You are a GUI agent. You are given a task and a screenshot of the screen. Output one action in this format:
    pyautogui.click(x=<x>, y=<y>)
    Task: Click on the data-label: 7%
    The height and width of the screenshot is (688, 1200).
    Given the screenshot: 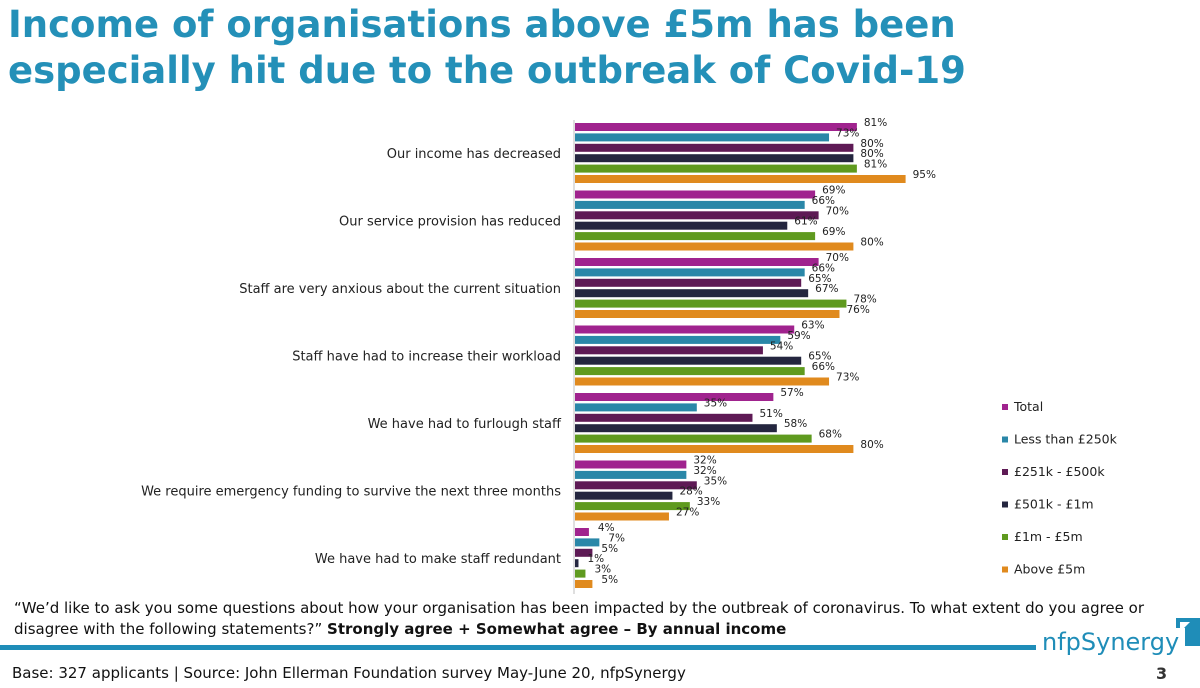 What is the action you would take?
    pyautogui.click(x=616, y=538)
    